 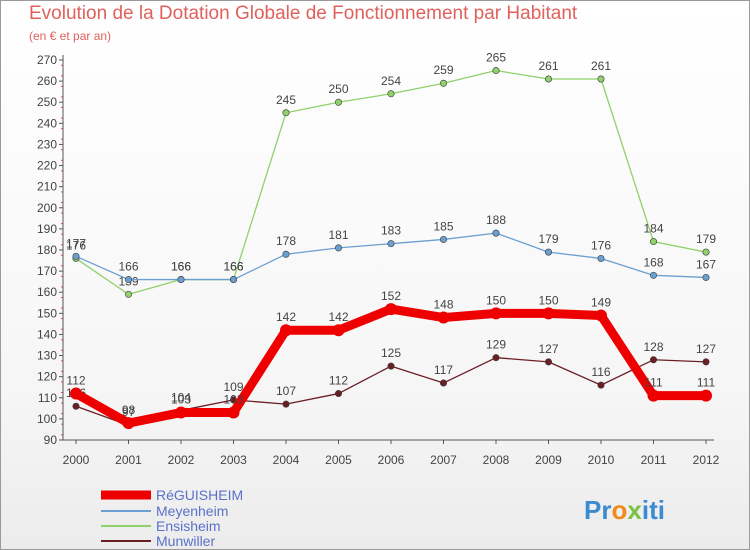 I want to click on y-tick-label: 140, so click(x=47, y=334).